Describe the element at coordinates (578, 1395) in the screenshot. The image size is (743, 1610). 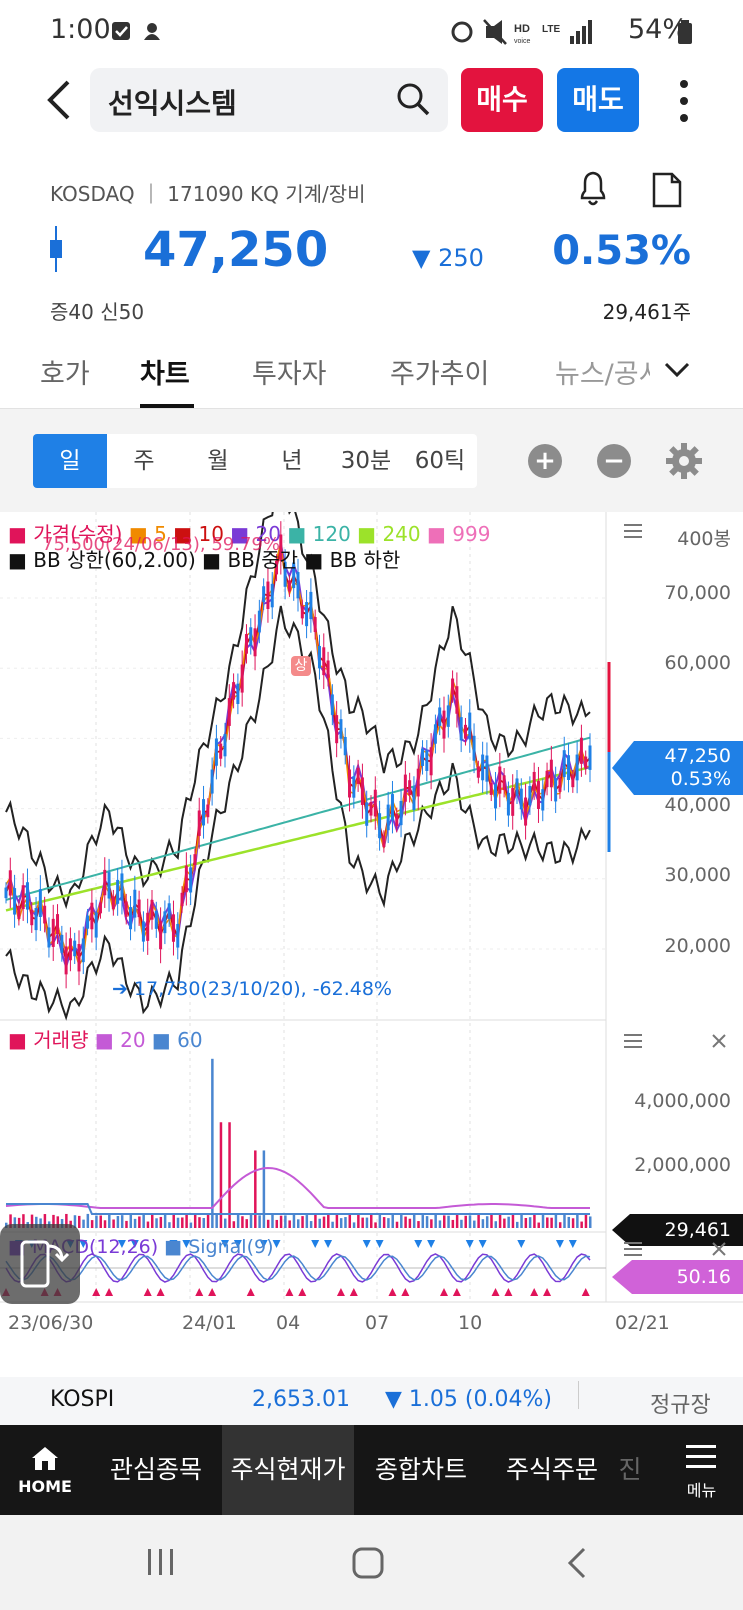
I see `divider` at that location.